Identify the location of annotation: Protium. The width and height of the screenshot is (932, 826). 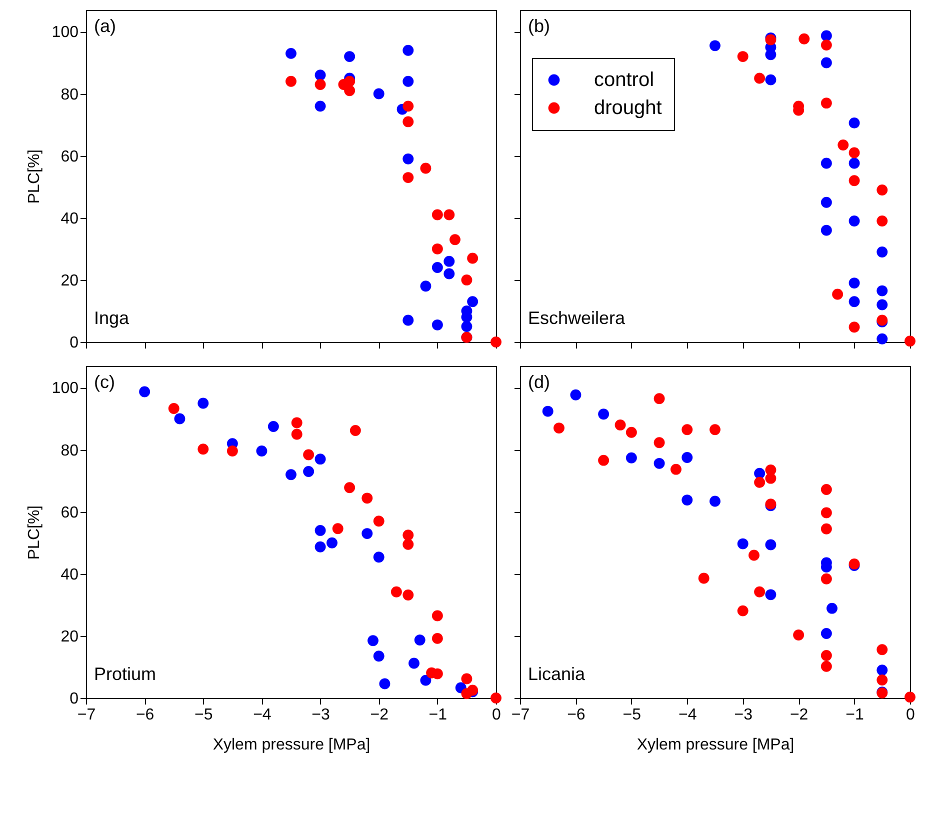
(125, 674).